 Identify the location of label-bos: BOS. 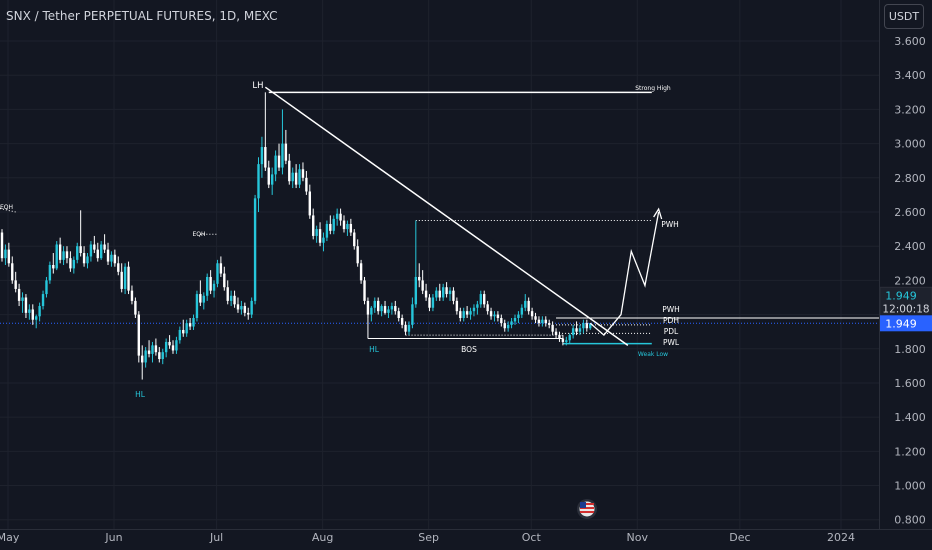
(469, 349).